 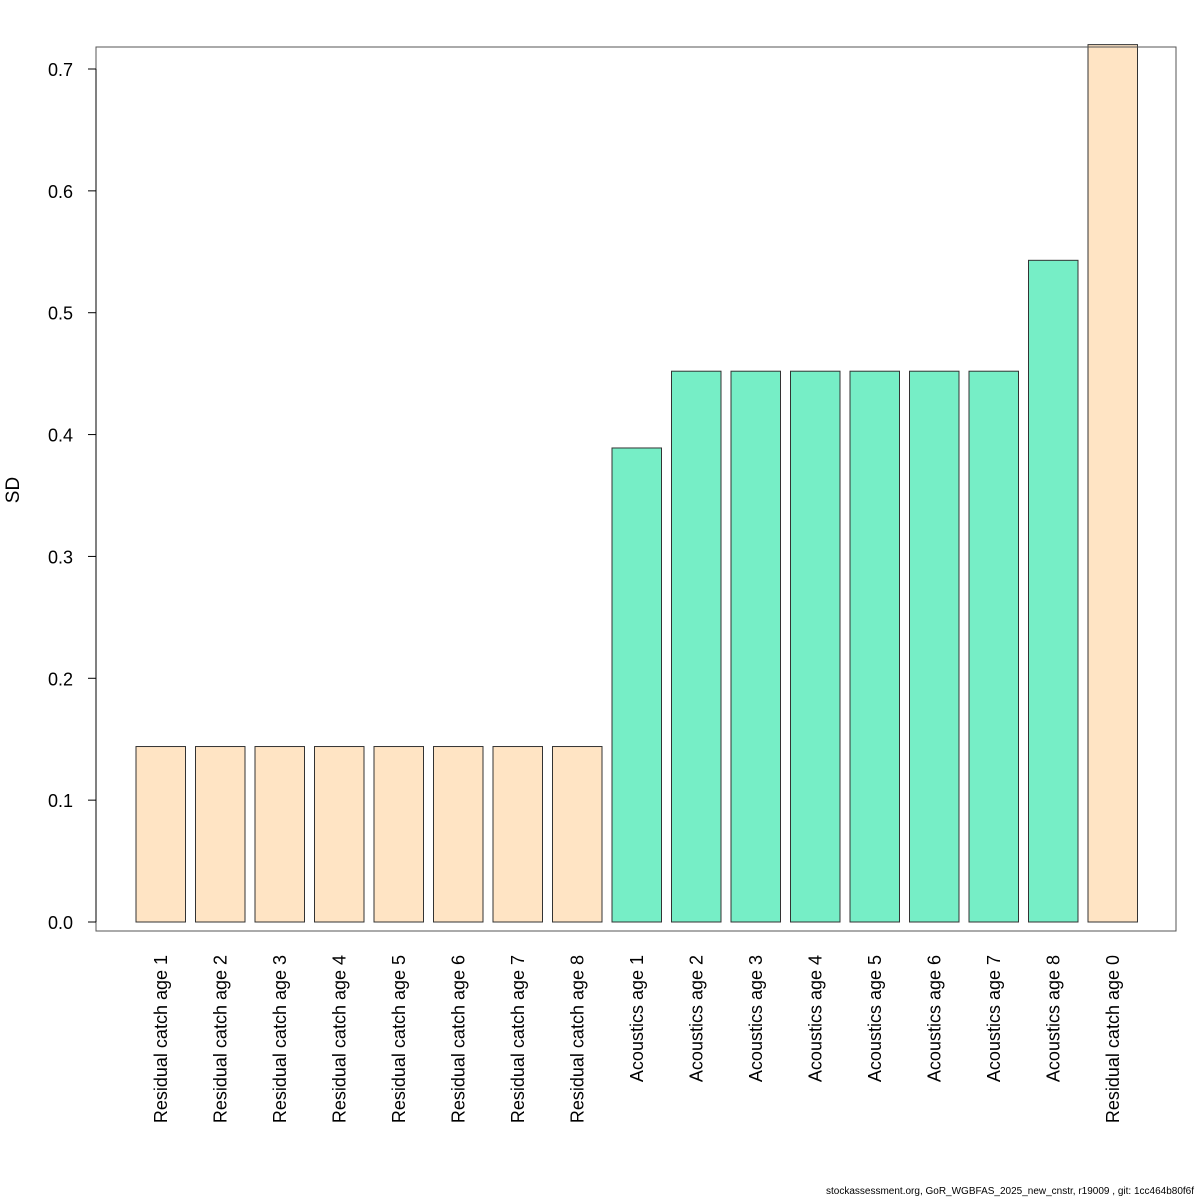 I want to click on y-tick-label: 0.4, so click(x=60, y=436).